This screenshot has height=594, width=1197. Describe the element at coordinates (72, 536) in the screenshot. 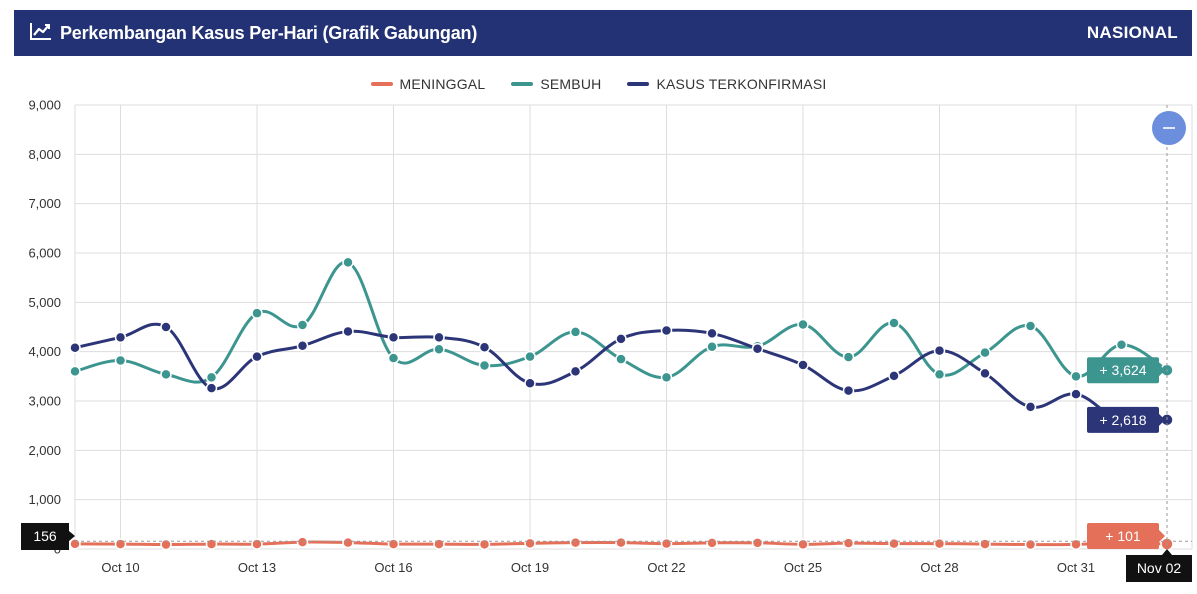

I see `crosshair-y-label-pointer` at that location.